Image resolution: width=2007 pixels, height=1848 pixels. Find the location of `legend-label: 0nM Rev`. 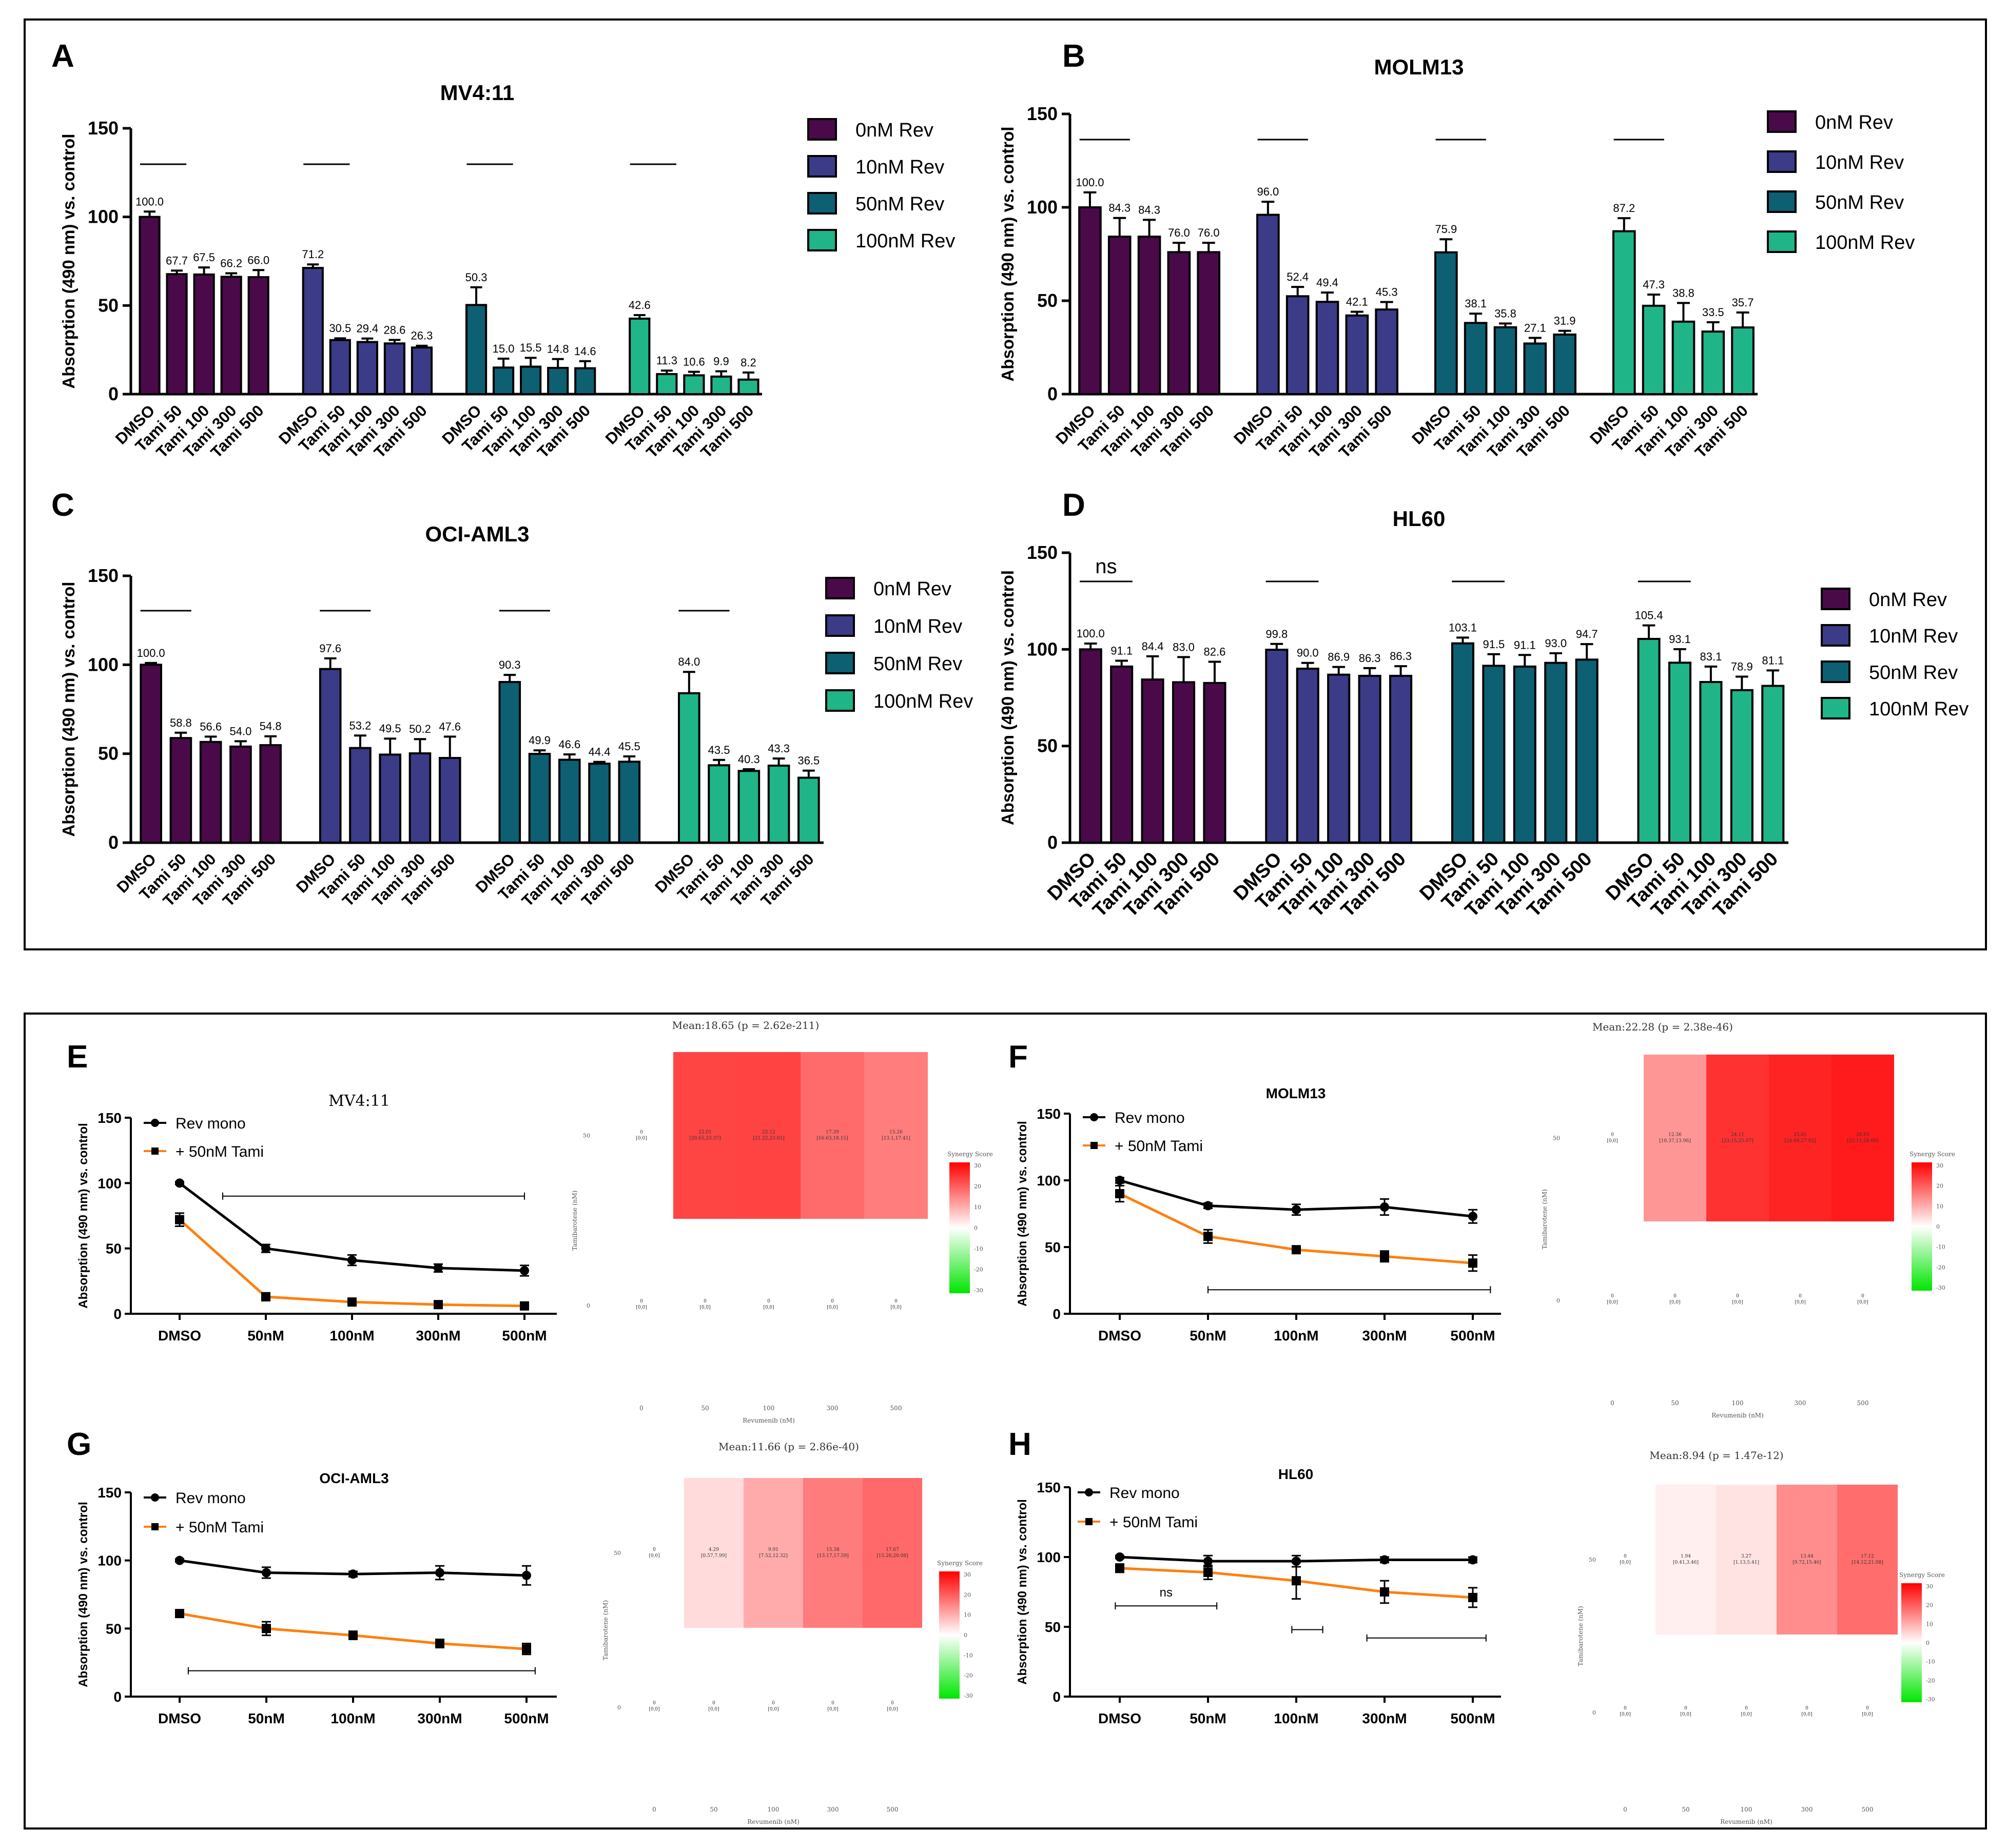

legend-label: 0nM Rev is located at coordinates (894, 130).